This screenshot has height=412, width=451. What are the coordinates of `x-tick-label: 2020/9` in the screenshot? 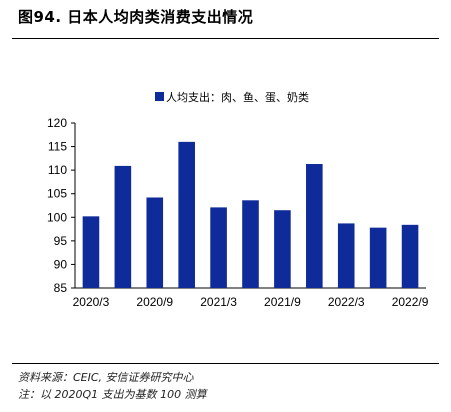 It's located at (154, 302).